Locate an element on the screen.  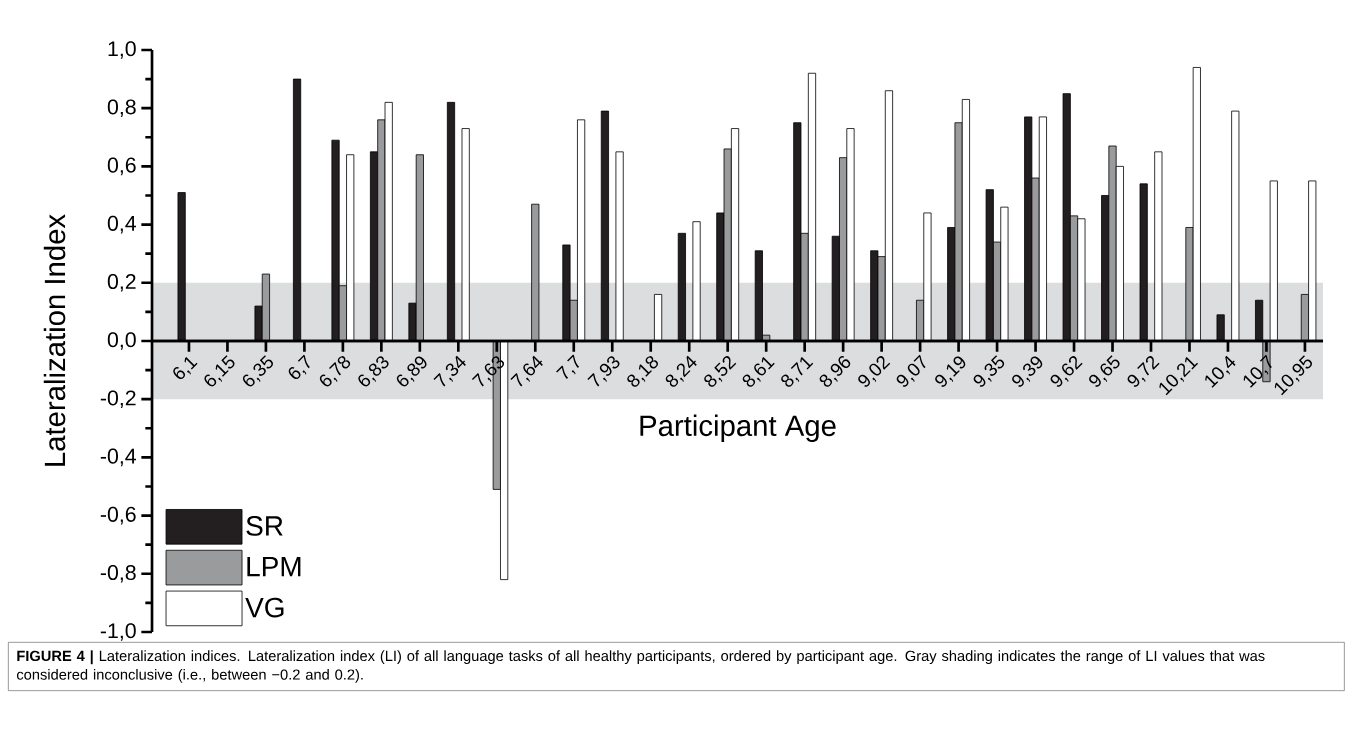
x-tick-label: 7,64 is located at coordinates (526, 371).